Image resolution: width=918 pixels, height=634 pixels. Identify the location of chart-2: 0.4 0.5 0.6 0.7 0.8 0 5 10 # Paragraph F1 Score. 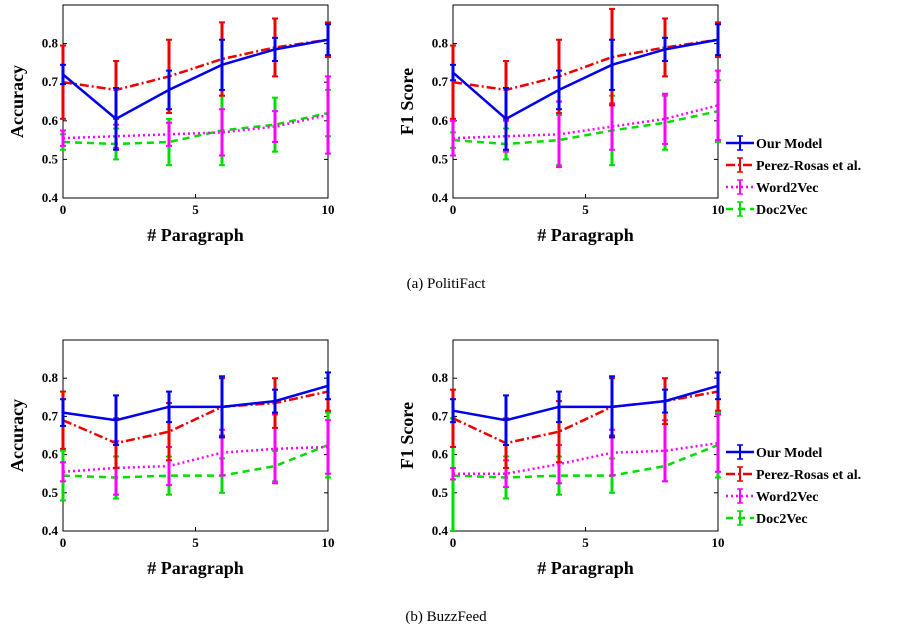
(561, 124).